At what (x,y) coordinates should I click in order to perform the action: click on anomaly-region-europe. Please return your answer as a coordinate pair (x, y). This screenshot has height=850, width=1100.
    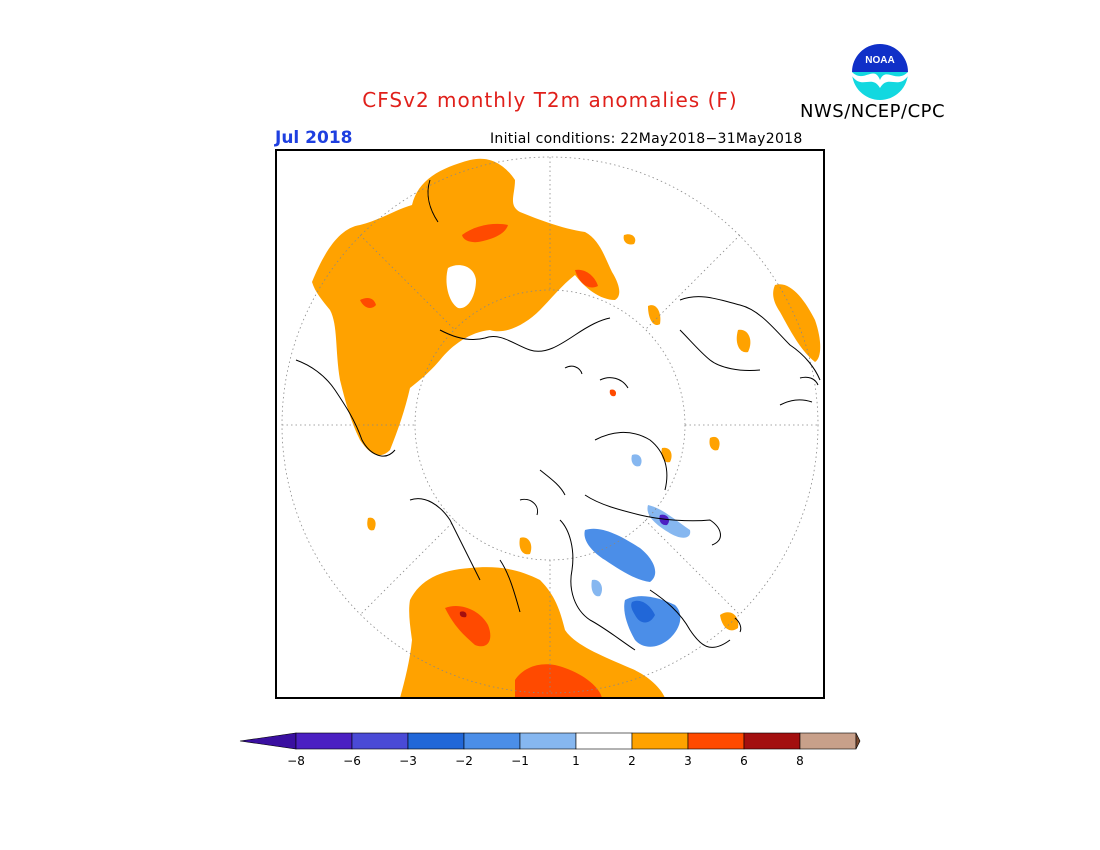
    Looking at the image, I should click on (532, 632).